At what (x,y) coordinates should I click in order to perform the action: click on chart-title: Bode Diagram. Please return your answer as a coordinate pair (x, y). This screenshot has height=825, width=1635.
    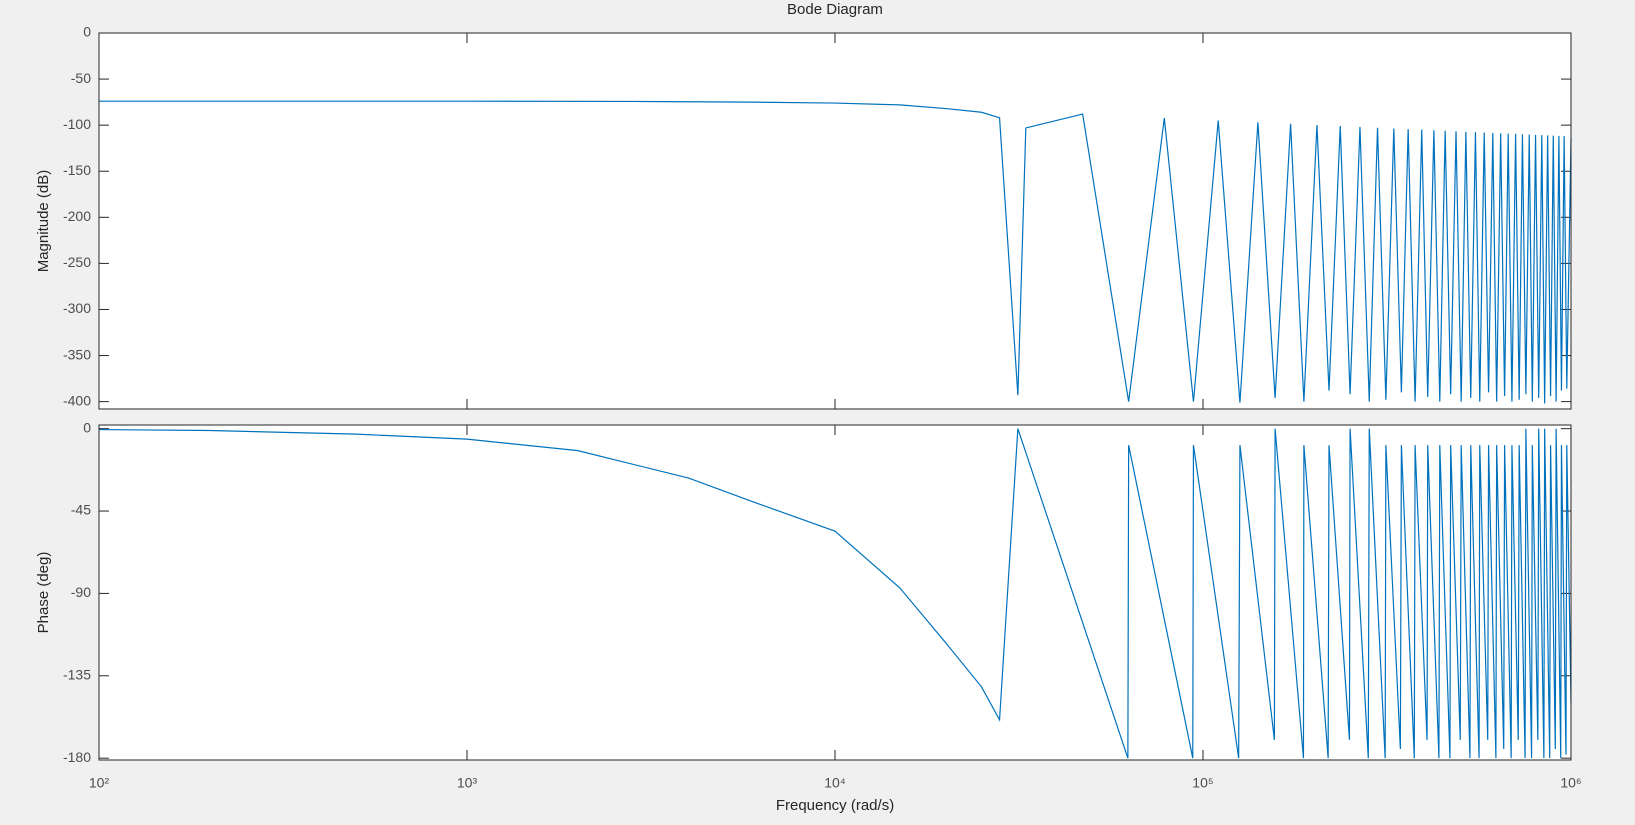
    Looking at the image, I should click on (835, 9).